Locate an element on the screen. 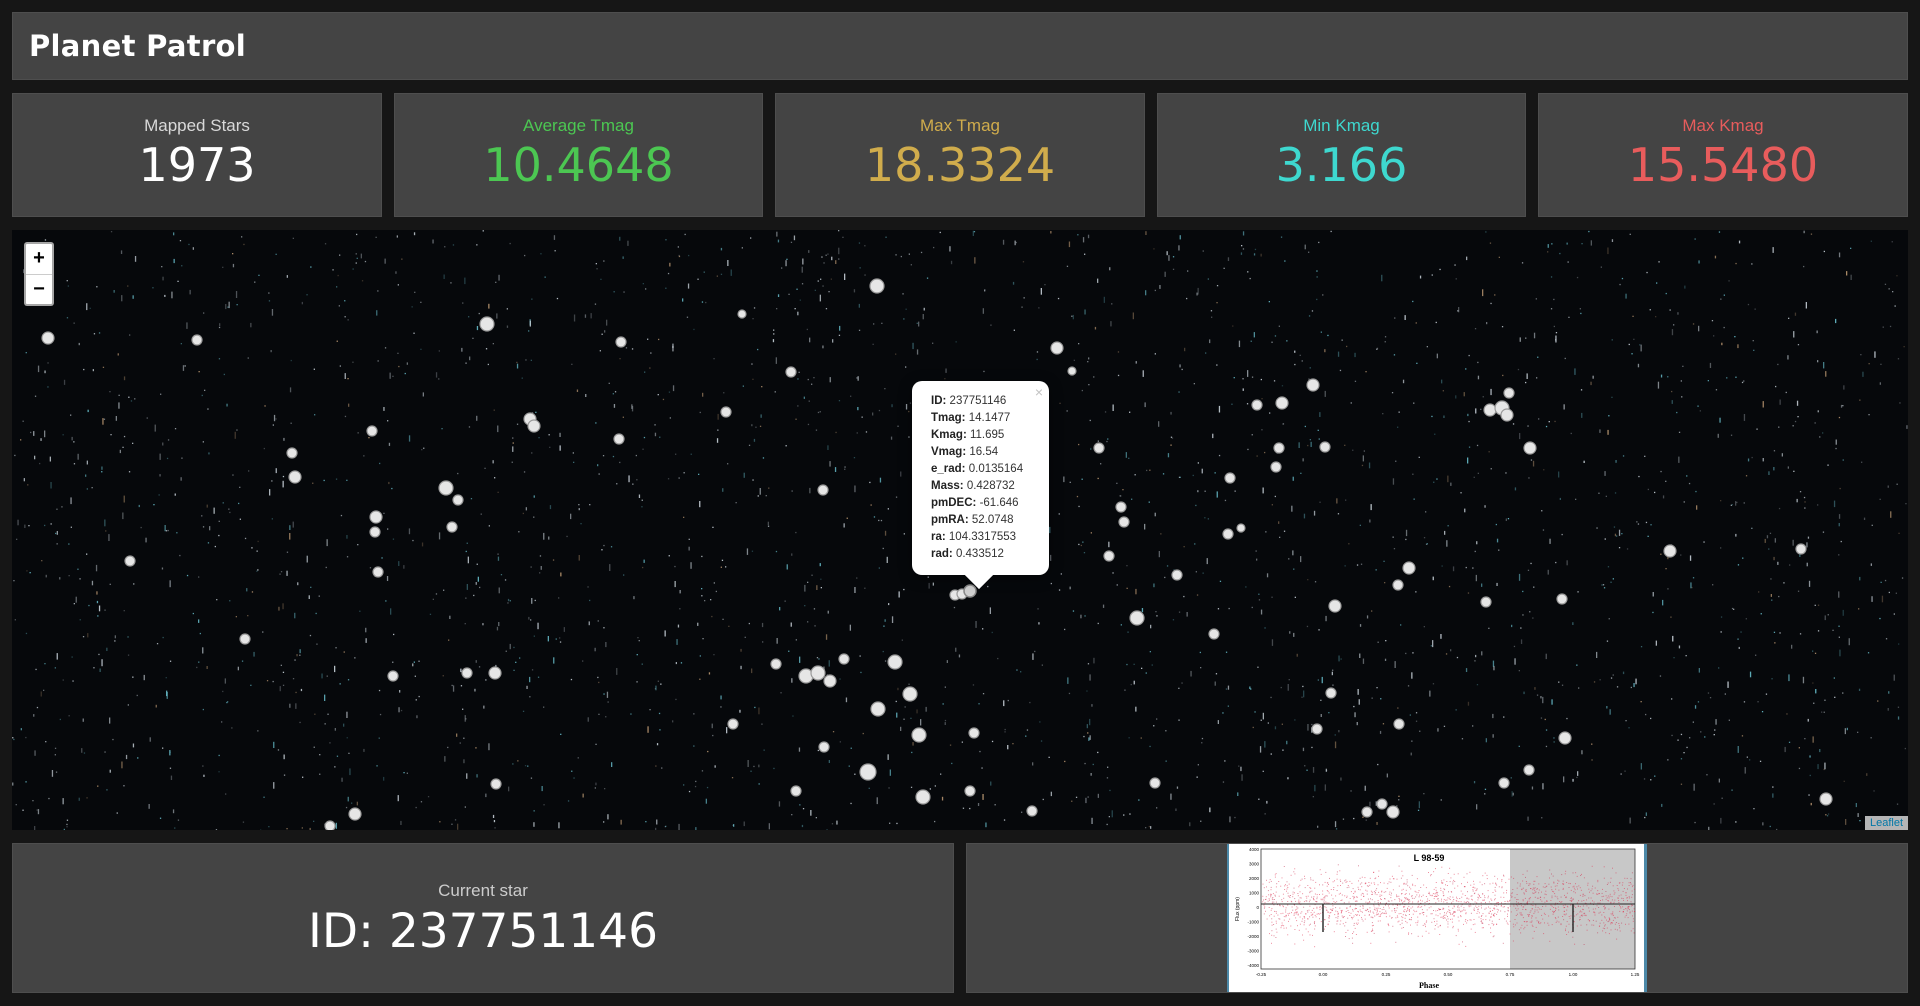  map-attribution-link: Leaflet is located at coordinates (1886, 823).